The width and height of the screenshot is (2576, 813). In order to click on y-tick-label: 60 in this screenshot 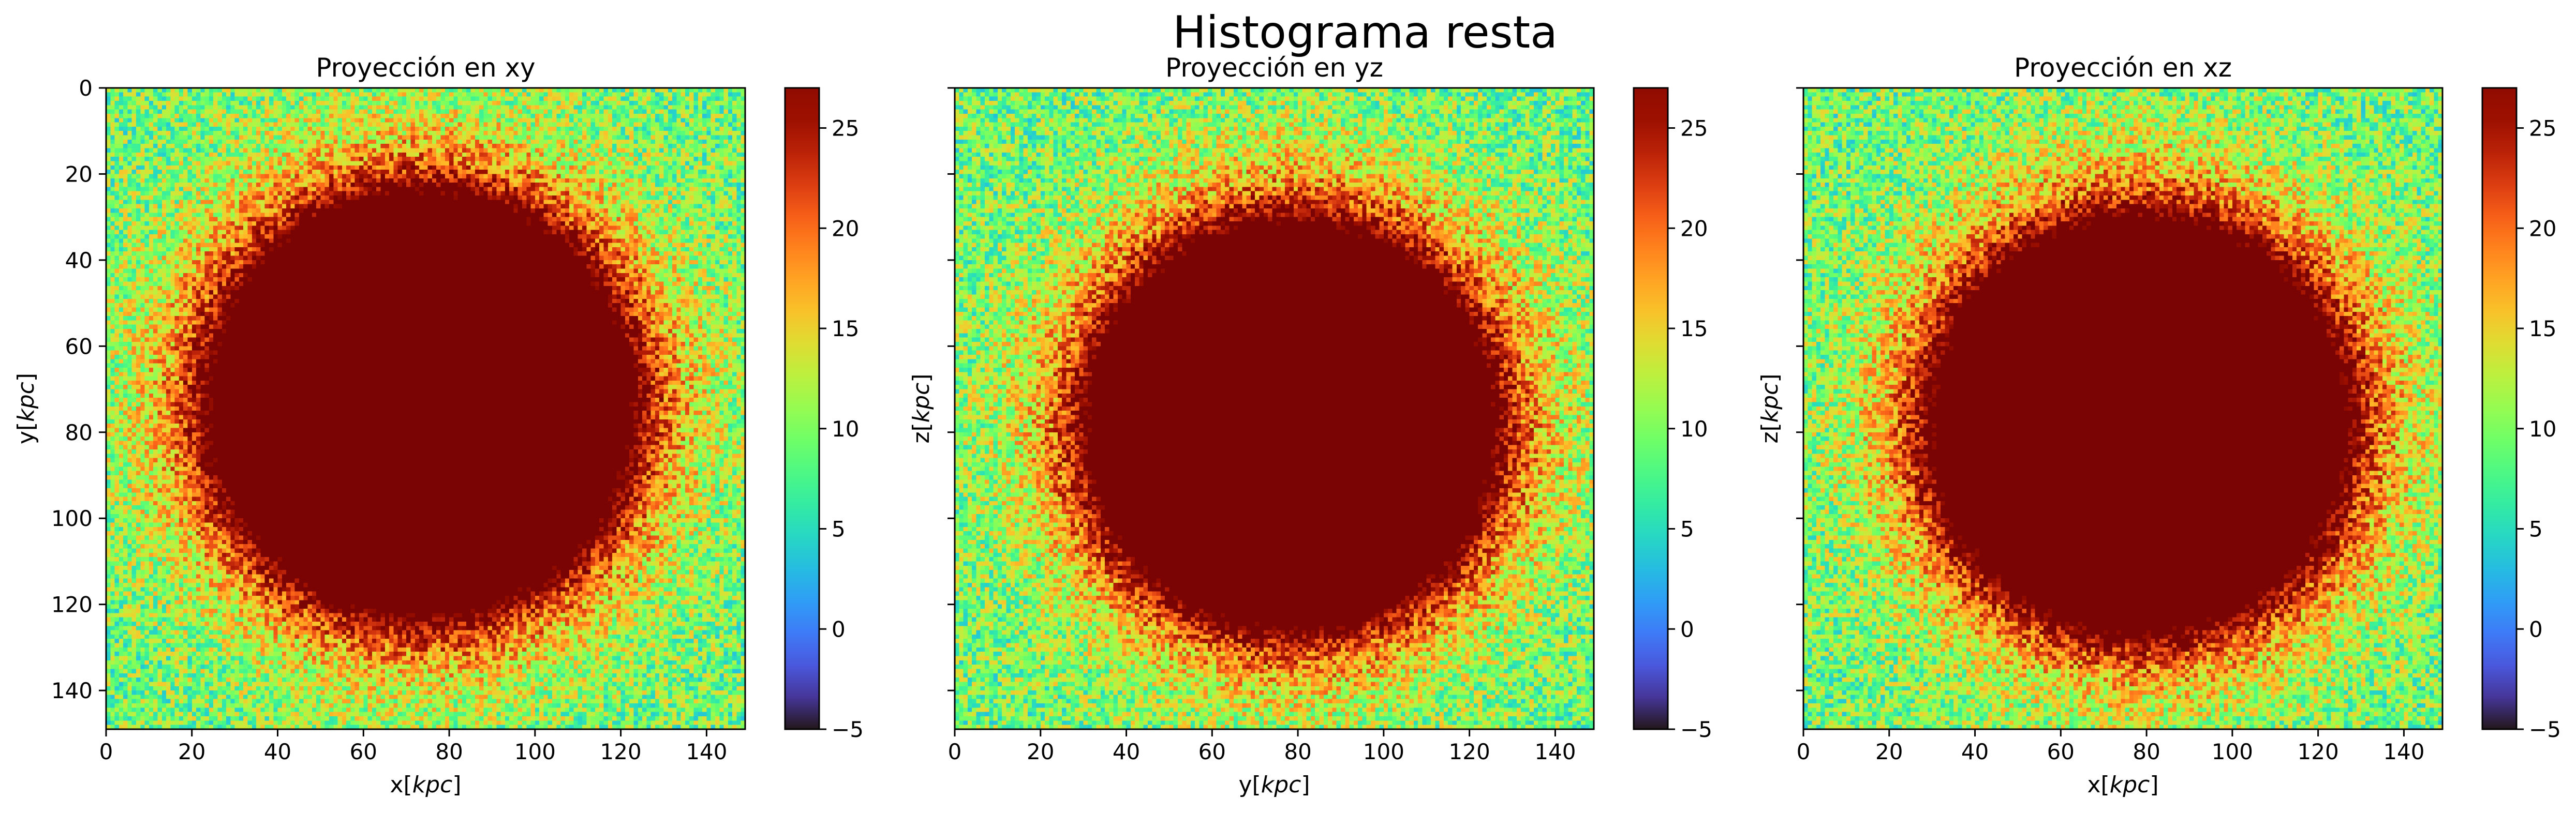, I will do `click(79, 346)`.